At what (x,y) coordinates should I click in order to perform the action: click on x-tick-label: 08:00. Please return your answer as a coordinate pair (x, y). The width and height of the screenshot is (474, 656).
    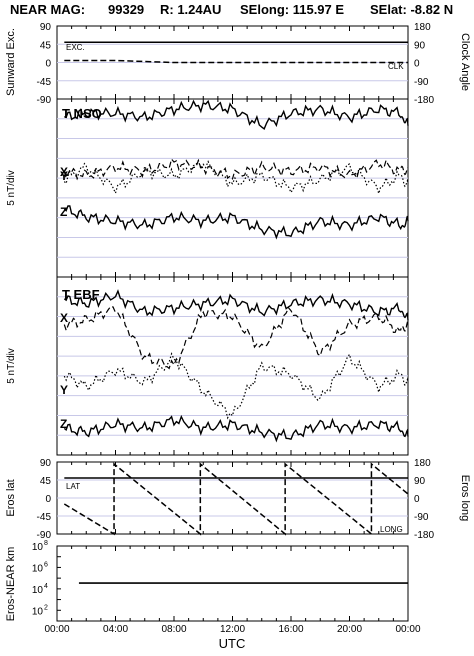
    Looking at the image, I should click on (173, 629).